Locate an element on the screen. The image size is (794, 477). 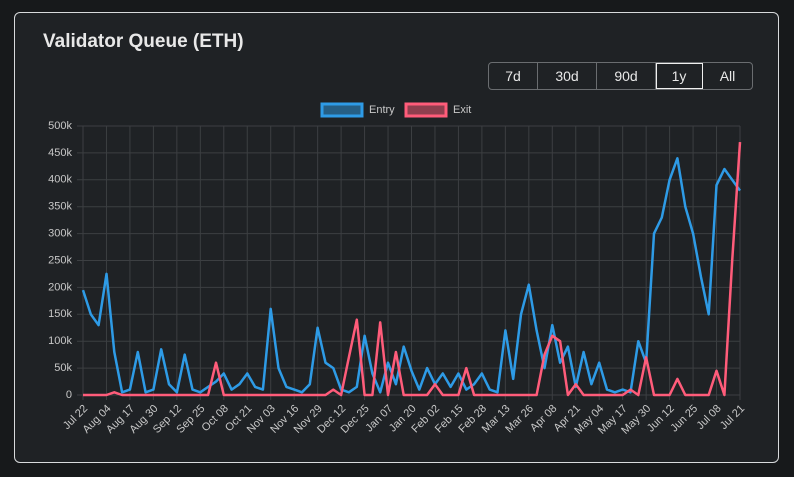
y-tick-label: 400k is located at coordinates (60, 180).